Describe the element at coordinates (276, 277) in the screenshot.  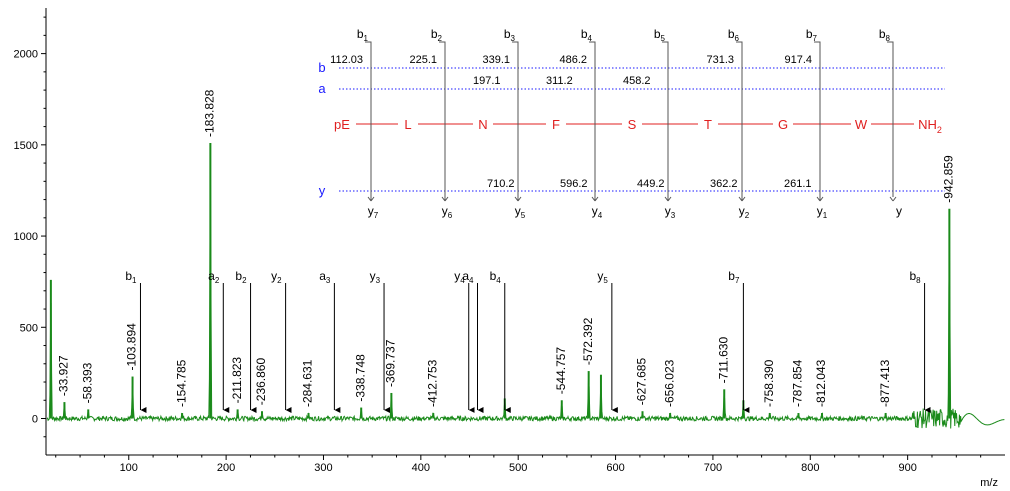
I see `fragment-label: y2` at that location.